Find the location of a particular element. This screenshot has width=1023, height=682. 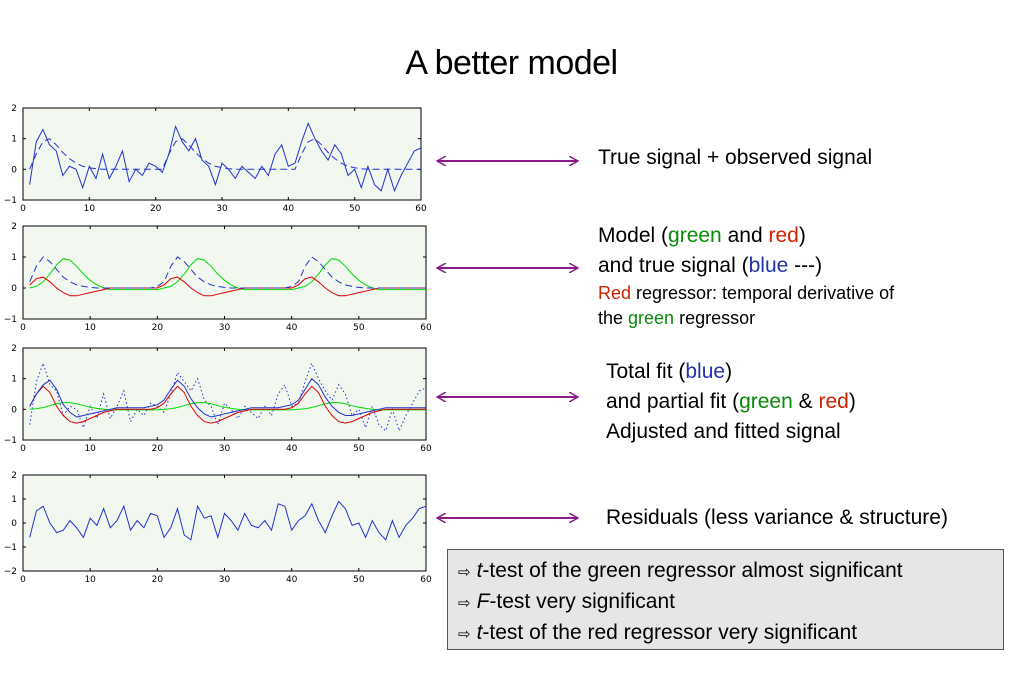

note-2-stat: F is located at coordinates (483, 601).